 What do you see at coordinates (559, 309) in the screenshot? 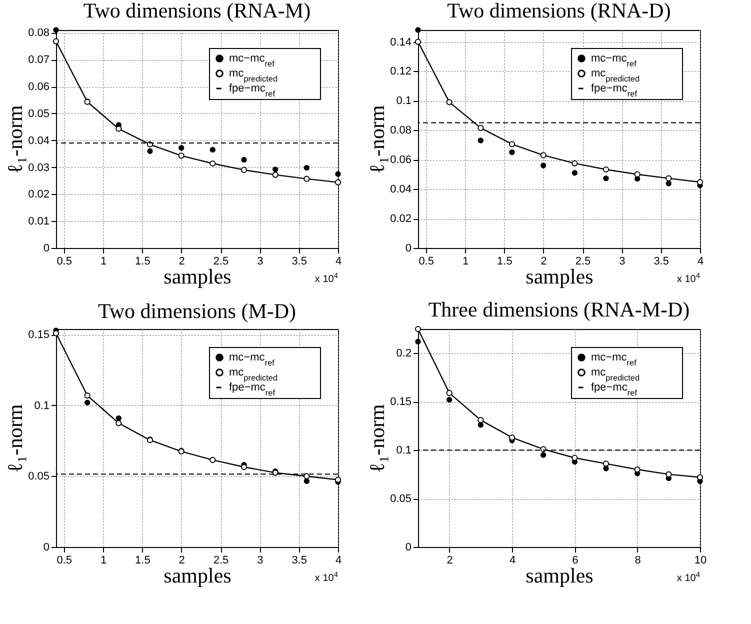
I see `chart-title: Three dimensions (RNA-M-D)` at bounding box center [559, 309].